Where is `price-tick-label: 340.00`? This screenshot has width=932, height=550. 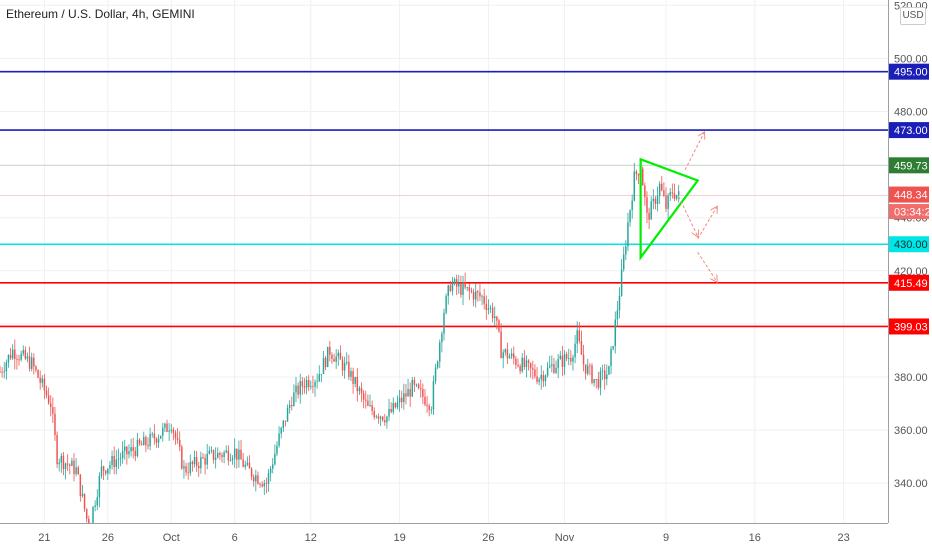 price-tick-label: 340.00 is located at coordinates (911, 484).